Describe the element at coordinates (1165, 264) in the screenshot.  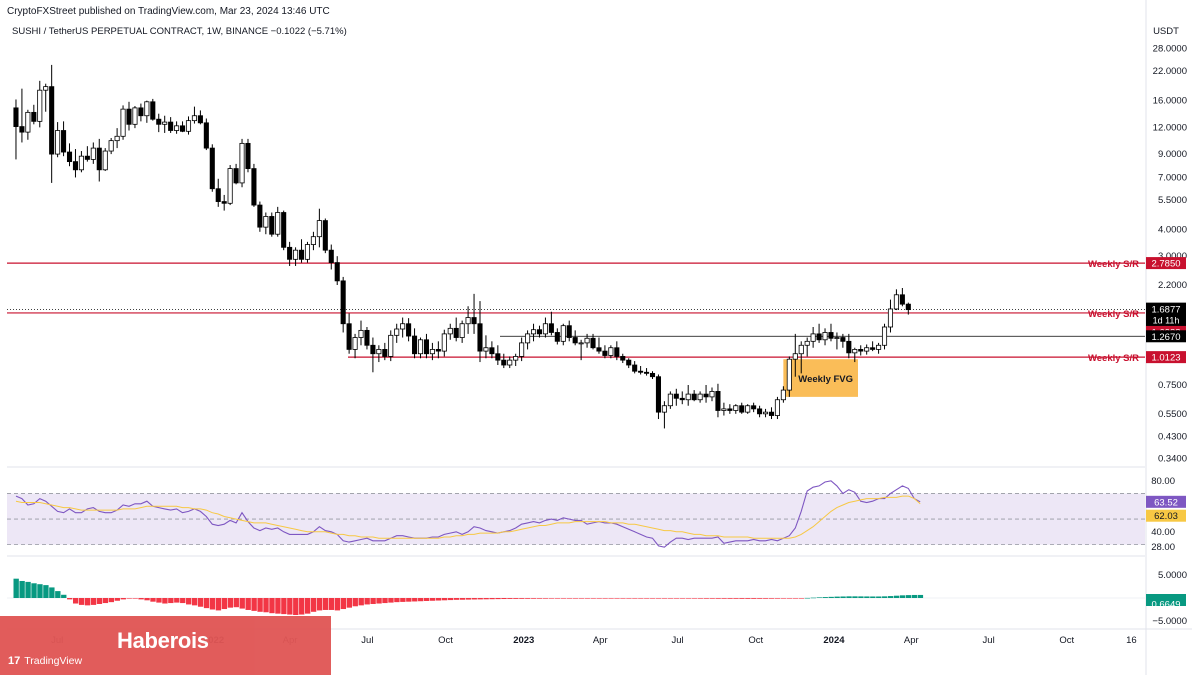
I see `sr-badge-top-text: 2.7850` at that location.